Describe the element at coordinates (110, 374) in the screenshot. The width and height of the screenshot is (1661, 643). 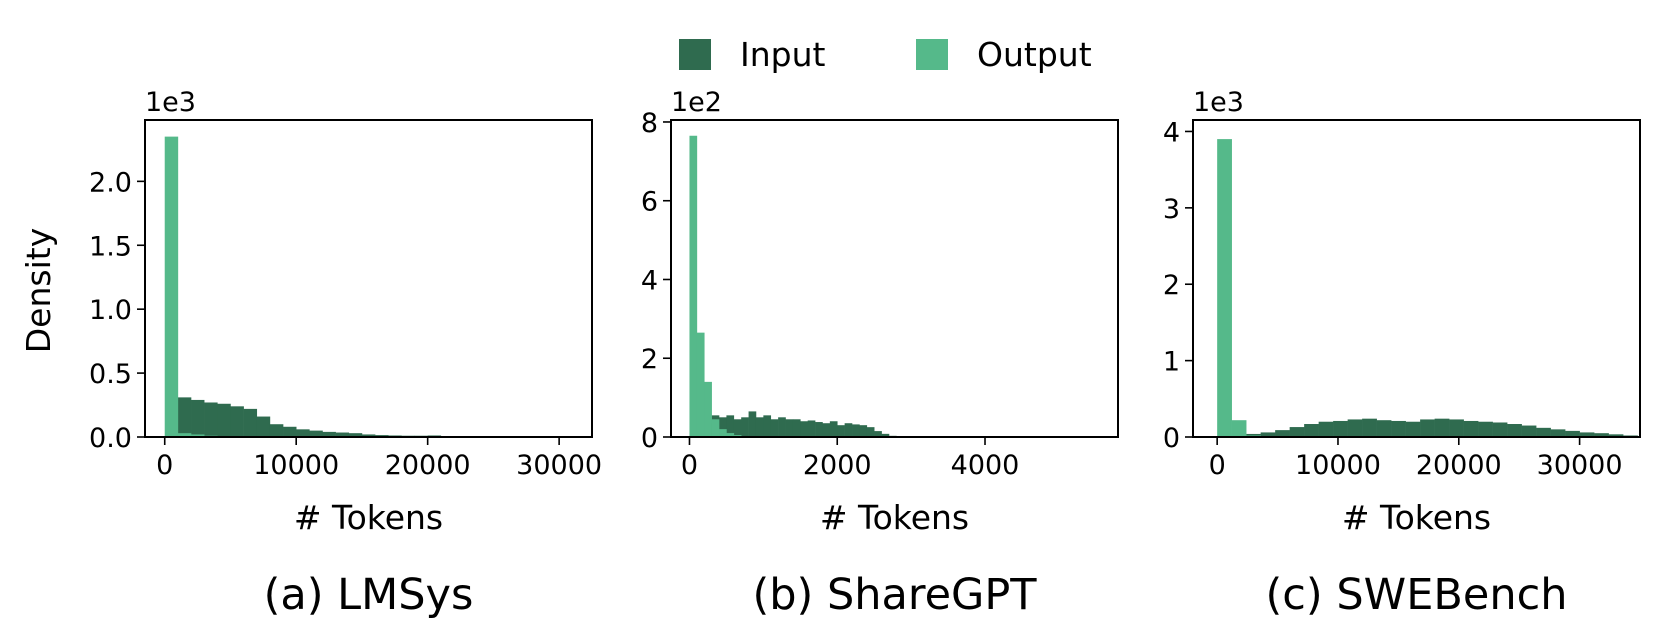
I see `y-tick-label: 0.5` at that location.